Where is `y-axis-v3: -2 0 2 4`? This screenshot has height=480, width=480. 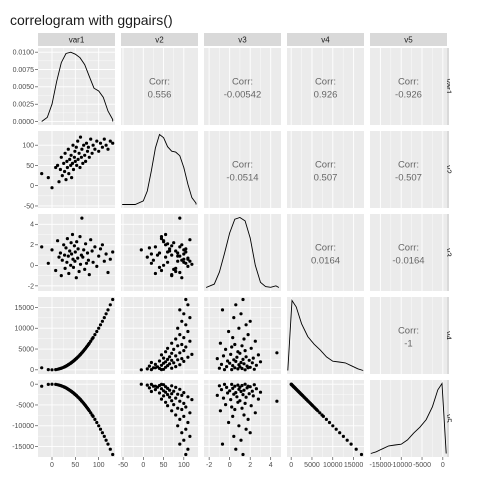
y-axis-v3: -2 0 2 4 is located at coordinates (33, 256).